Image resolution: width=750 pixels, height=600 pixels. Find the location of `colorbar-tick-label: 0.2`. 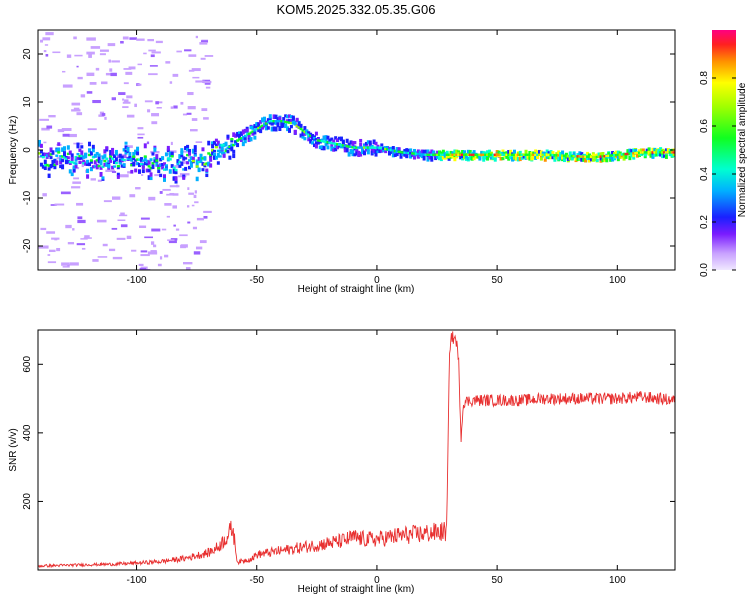

colorbar-tick-label: 0.2 is located at coordinates (704, 222).